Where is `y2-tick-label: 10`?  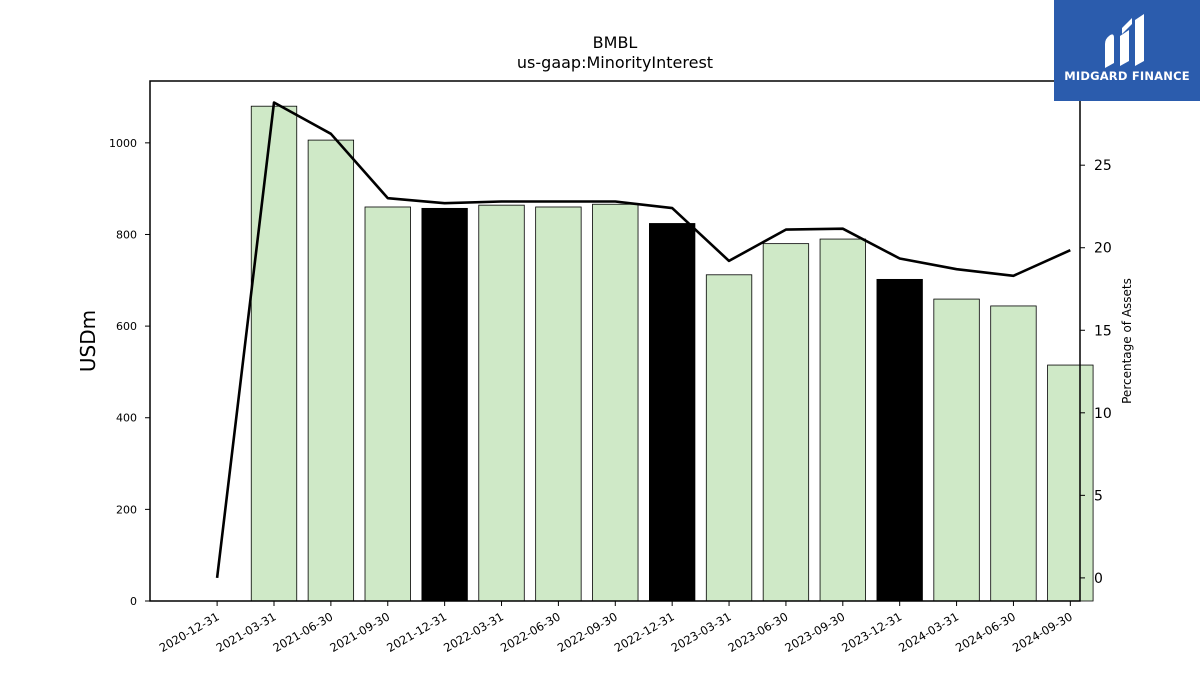
y2-tick-label: 10 is located at coordinates (1103, 414).